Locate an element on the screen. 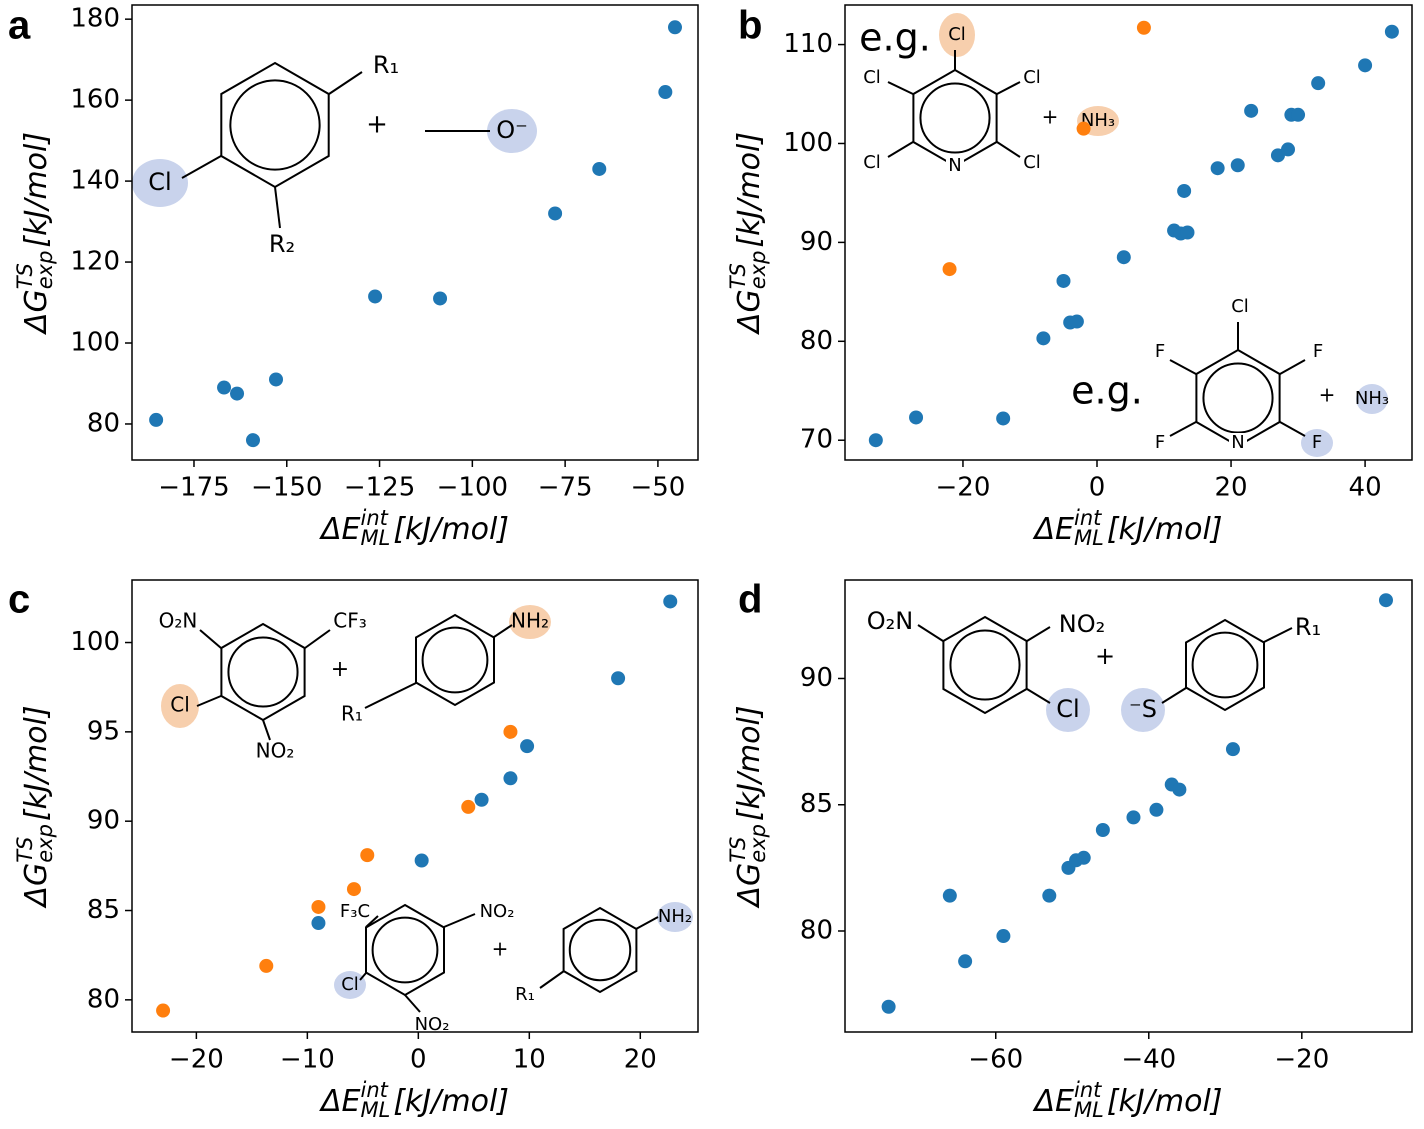 This screenshot has height=1129, width=1424. label-bg is located at coordinates (955, 166).